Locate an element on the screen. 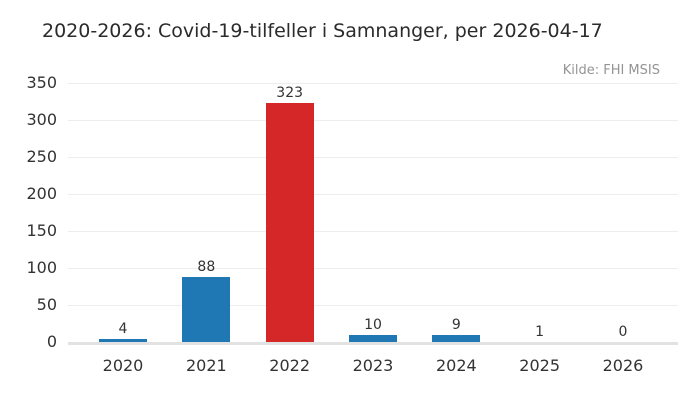  value-label-2021: 88 is located at coordinates (206, 266).